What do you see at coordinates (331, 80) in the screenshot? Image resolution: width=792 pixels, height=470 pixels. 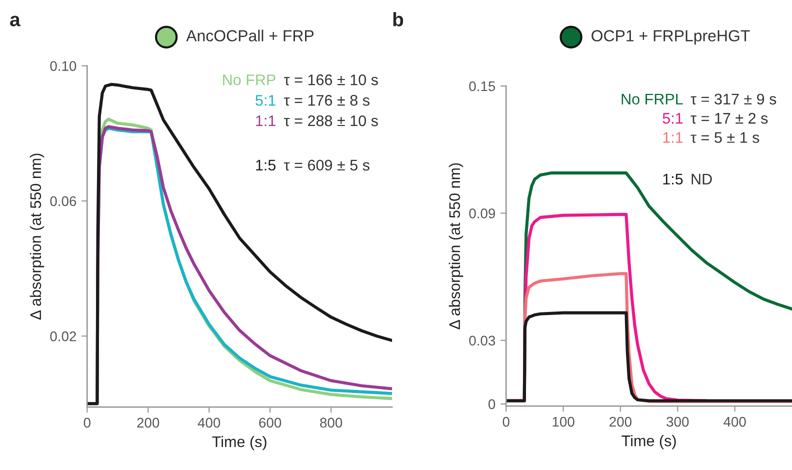 I see `annotation: τ = 166 ± 10 s` at bounding box center [331, 80].